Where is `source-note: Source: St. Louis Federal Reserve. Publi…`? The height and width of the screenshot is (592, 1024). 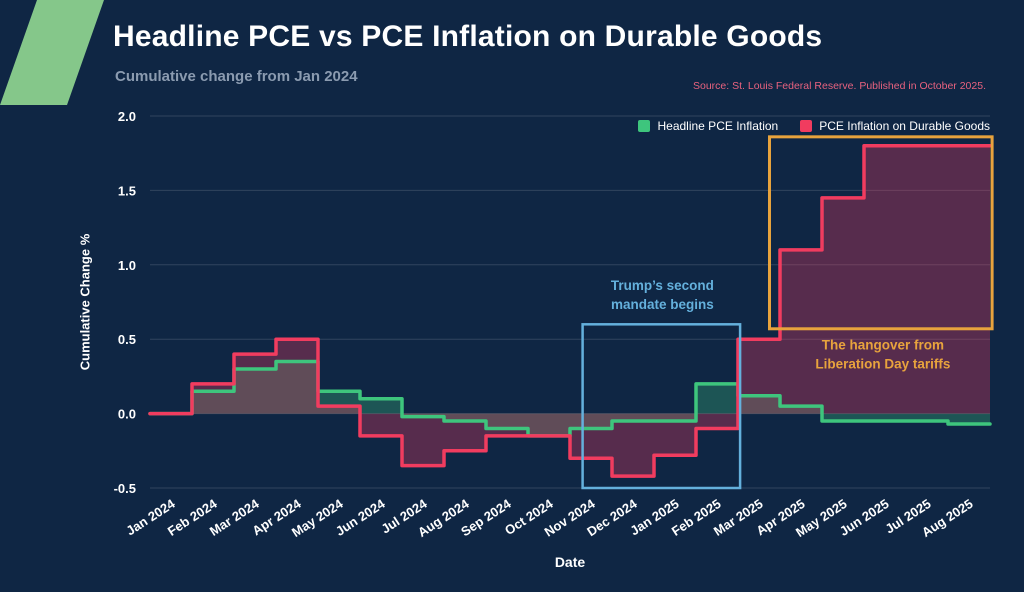
source-note: Source: St. Louis Federal Reserve. Publi… is located at coordinates (839, 86).